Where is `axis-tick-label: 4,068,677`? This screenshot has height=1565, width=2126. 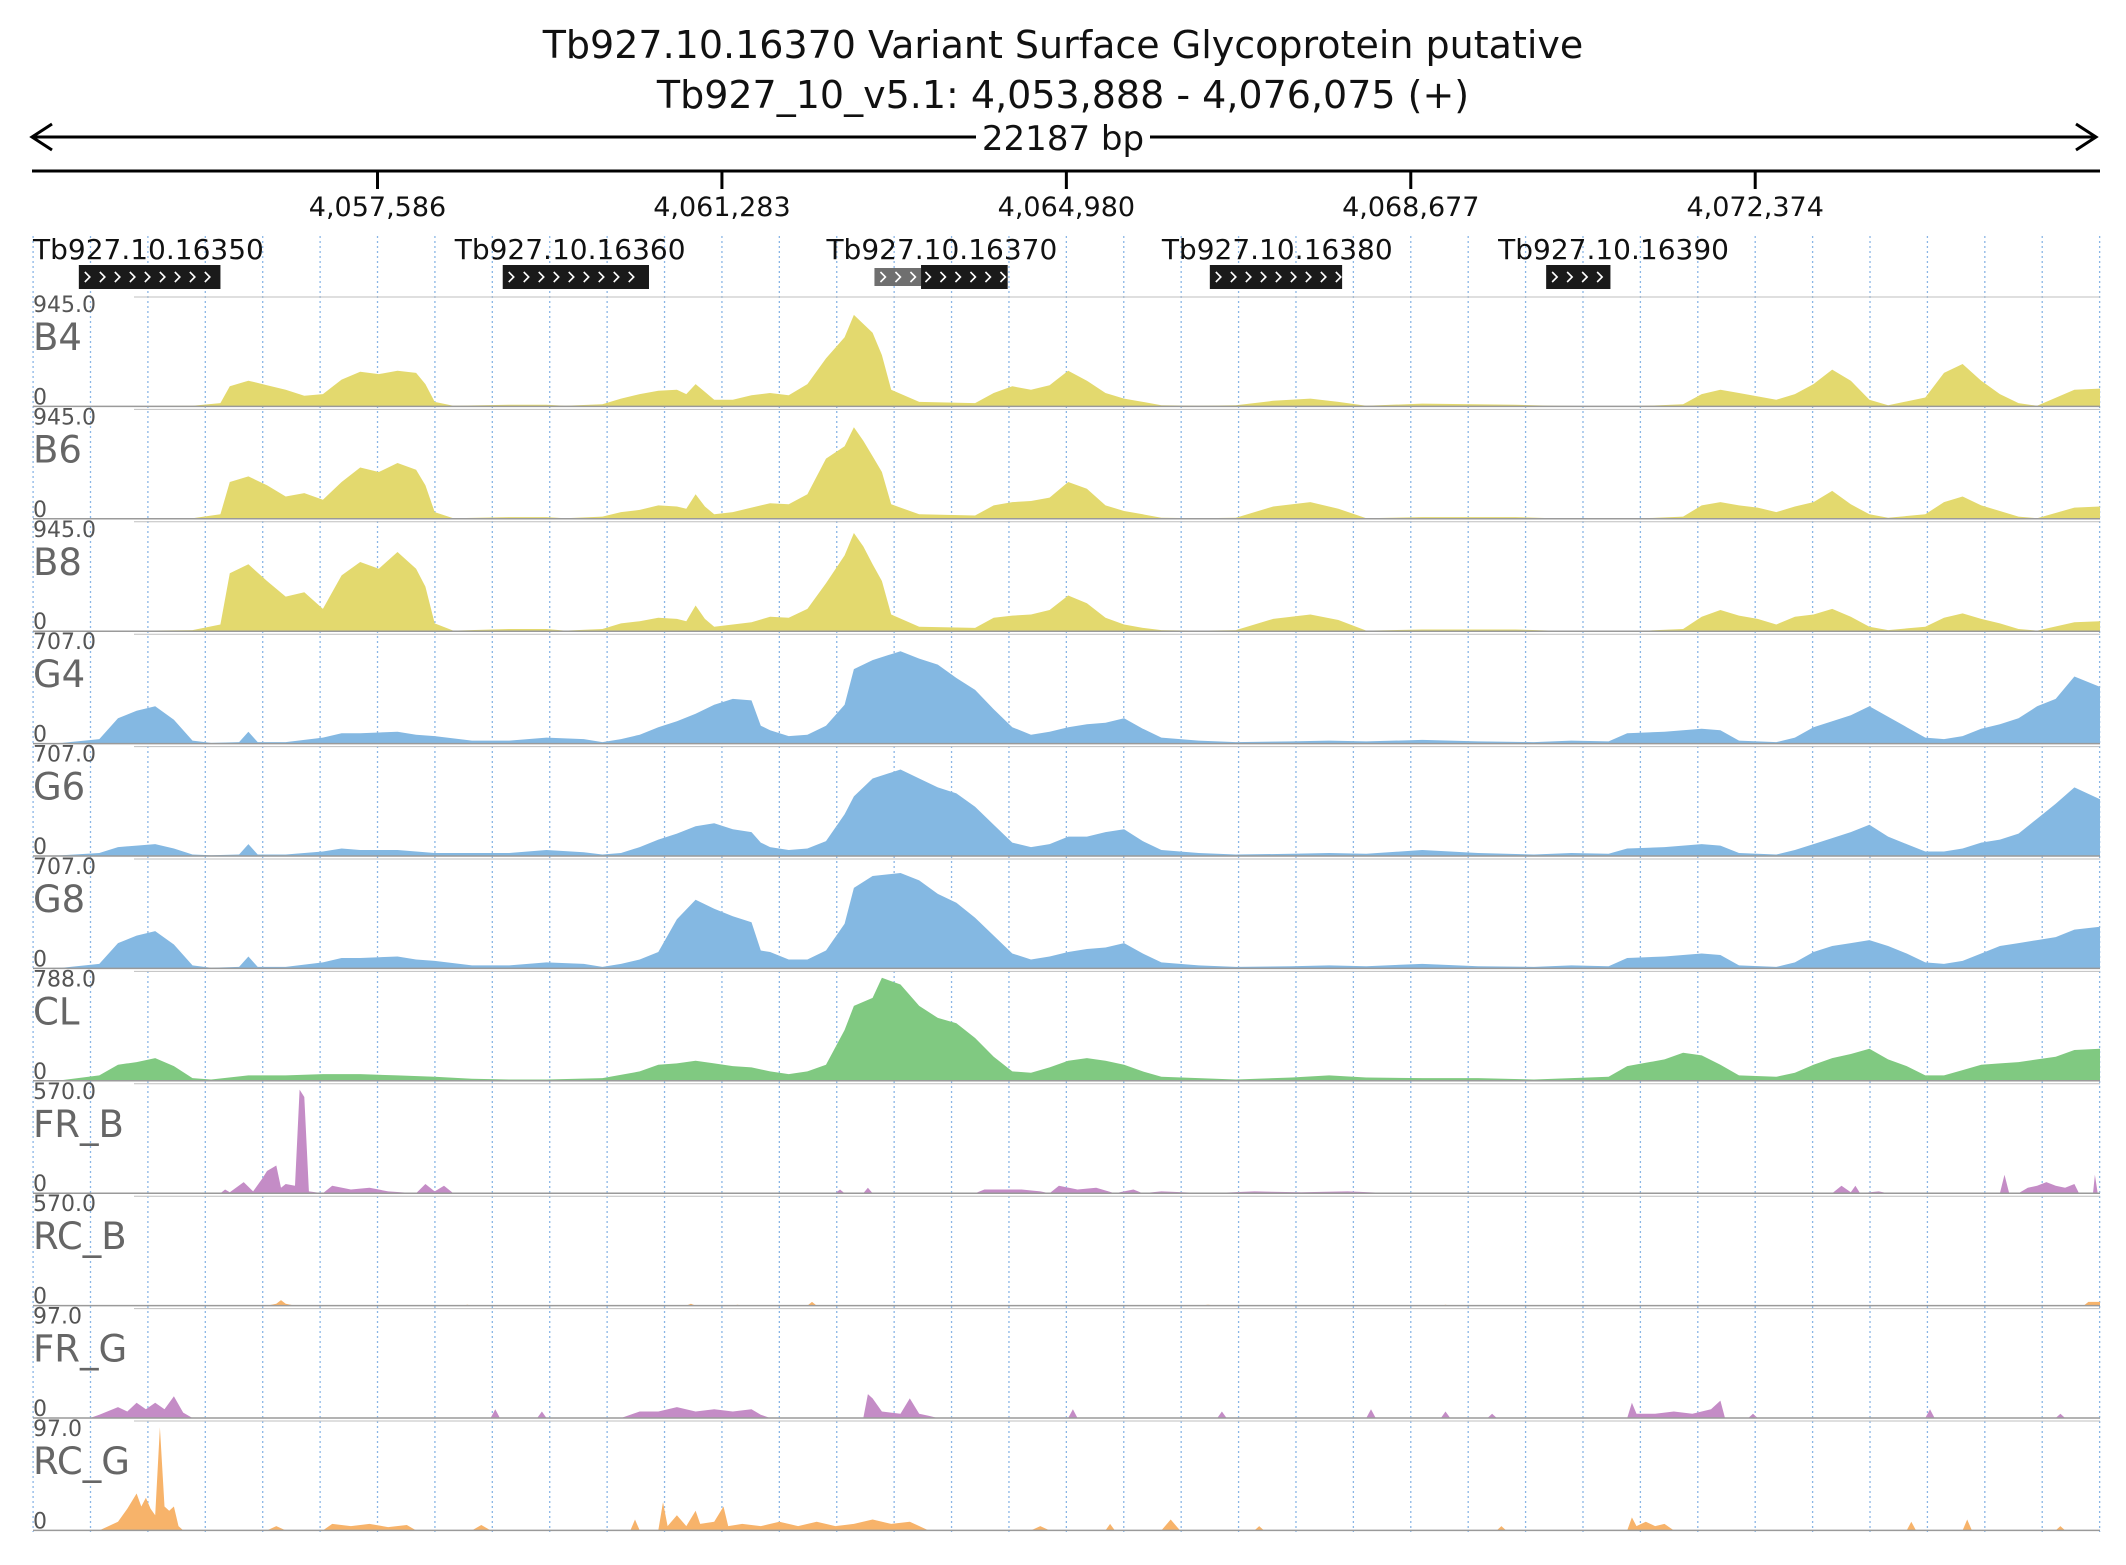
axis-tick-label: 4,068,677 is located at coordinates (1410, 207).